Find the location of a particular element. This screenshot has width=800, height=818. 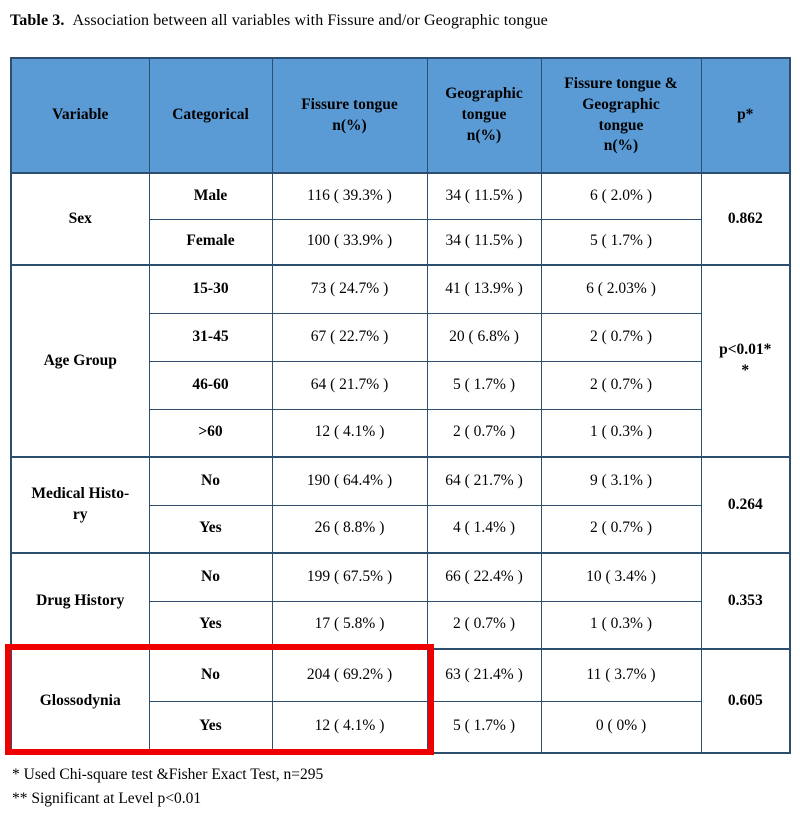

data-cell-fissure: 199 ( 67.5% ) is located at coordinates (349, 577).